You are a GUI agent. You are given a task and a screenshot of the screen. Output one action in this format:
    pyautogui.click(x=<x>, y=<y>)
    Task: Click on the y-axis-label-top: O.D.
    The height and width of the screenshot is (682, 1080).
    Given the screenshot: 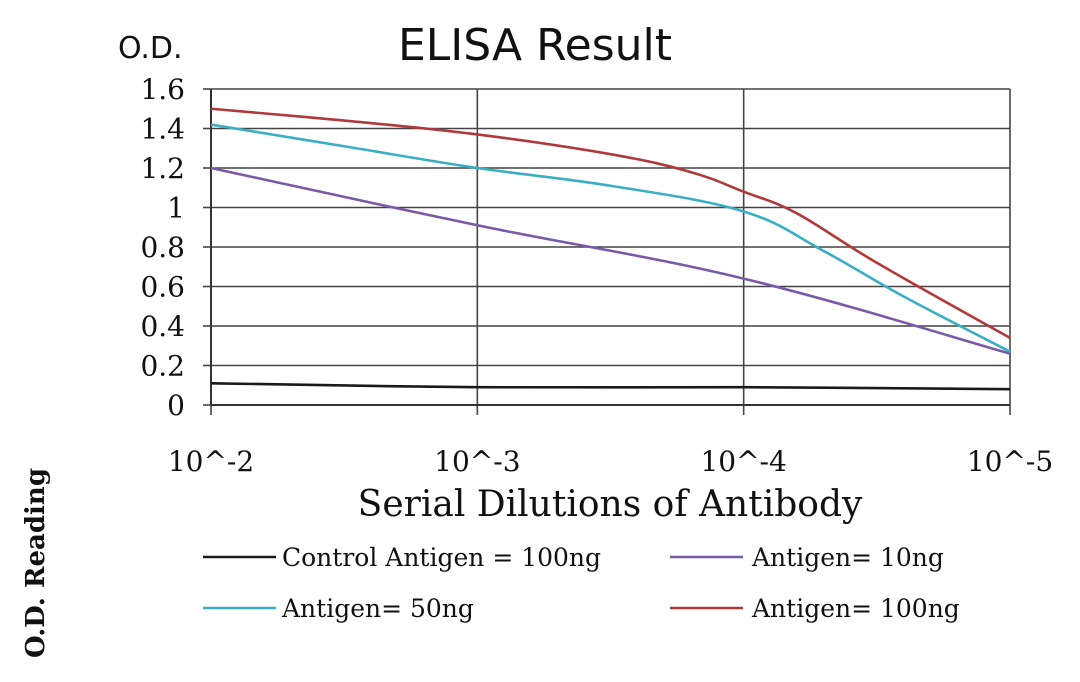 What is the action you would take?
    pyautogui.click(x=150, y=48)
    